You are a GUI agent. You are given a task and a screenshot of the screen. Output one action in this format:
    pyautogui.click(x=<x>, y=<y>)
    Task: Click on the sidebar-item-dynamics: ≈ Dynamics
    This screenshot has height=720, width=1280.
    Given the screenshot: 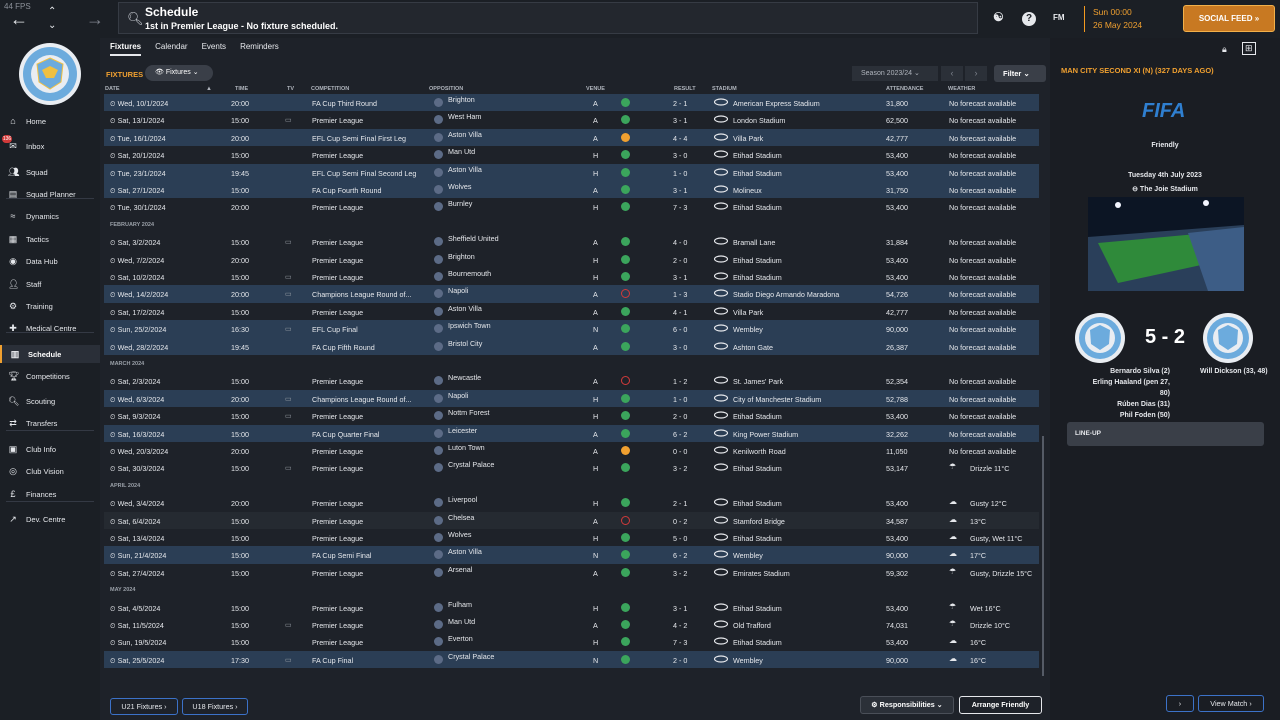 What is the action you would take?
    pyautogui.click(x=50, y=216)
    